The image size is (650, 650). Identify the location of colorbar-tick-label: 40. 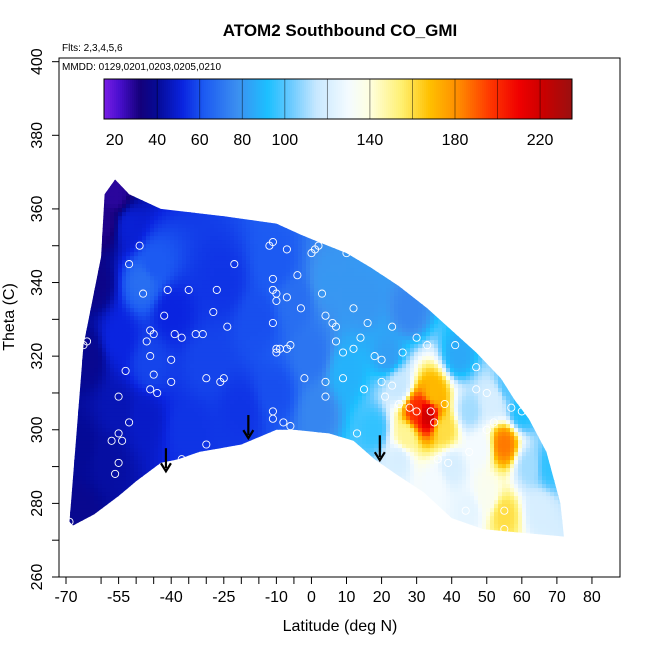
(157, 140).